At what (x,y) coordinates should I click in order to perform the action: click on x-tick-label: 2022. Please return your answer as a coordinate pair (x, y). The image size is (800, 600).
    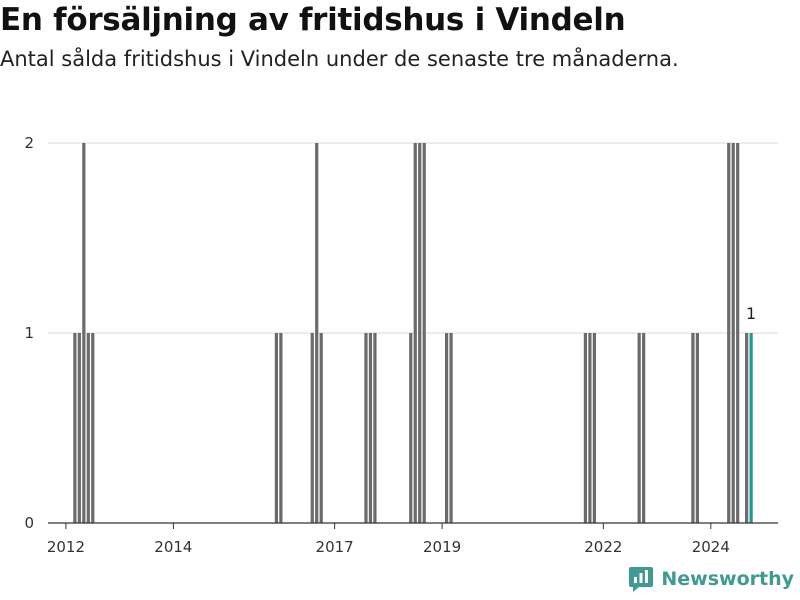
    Looking at the image, I should click on (603, 547).